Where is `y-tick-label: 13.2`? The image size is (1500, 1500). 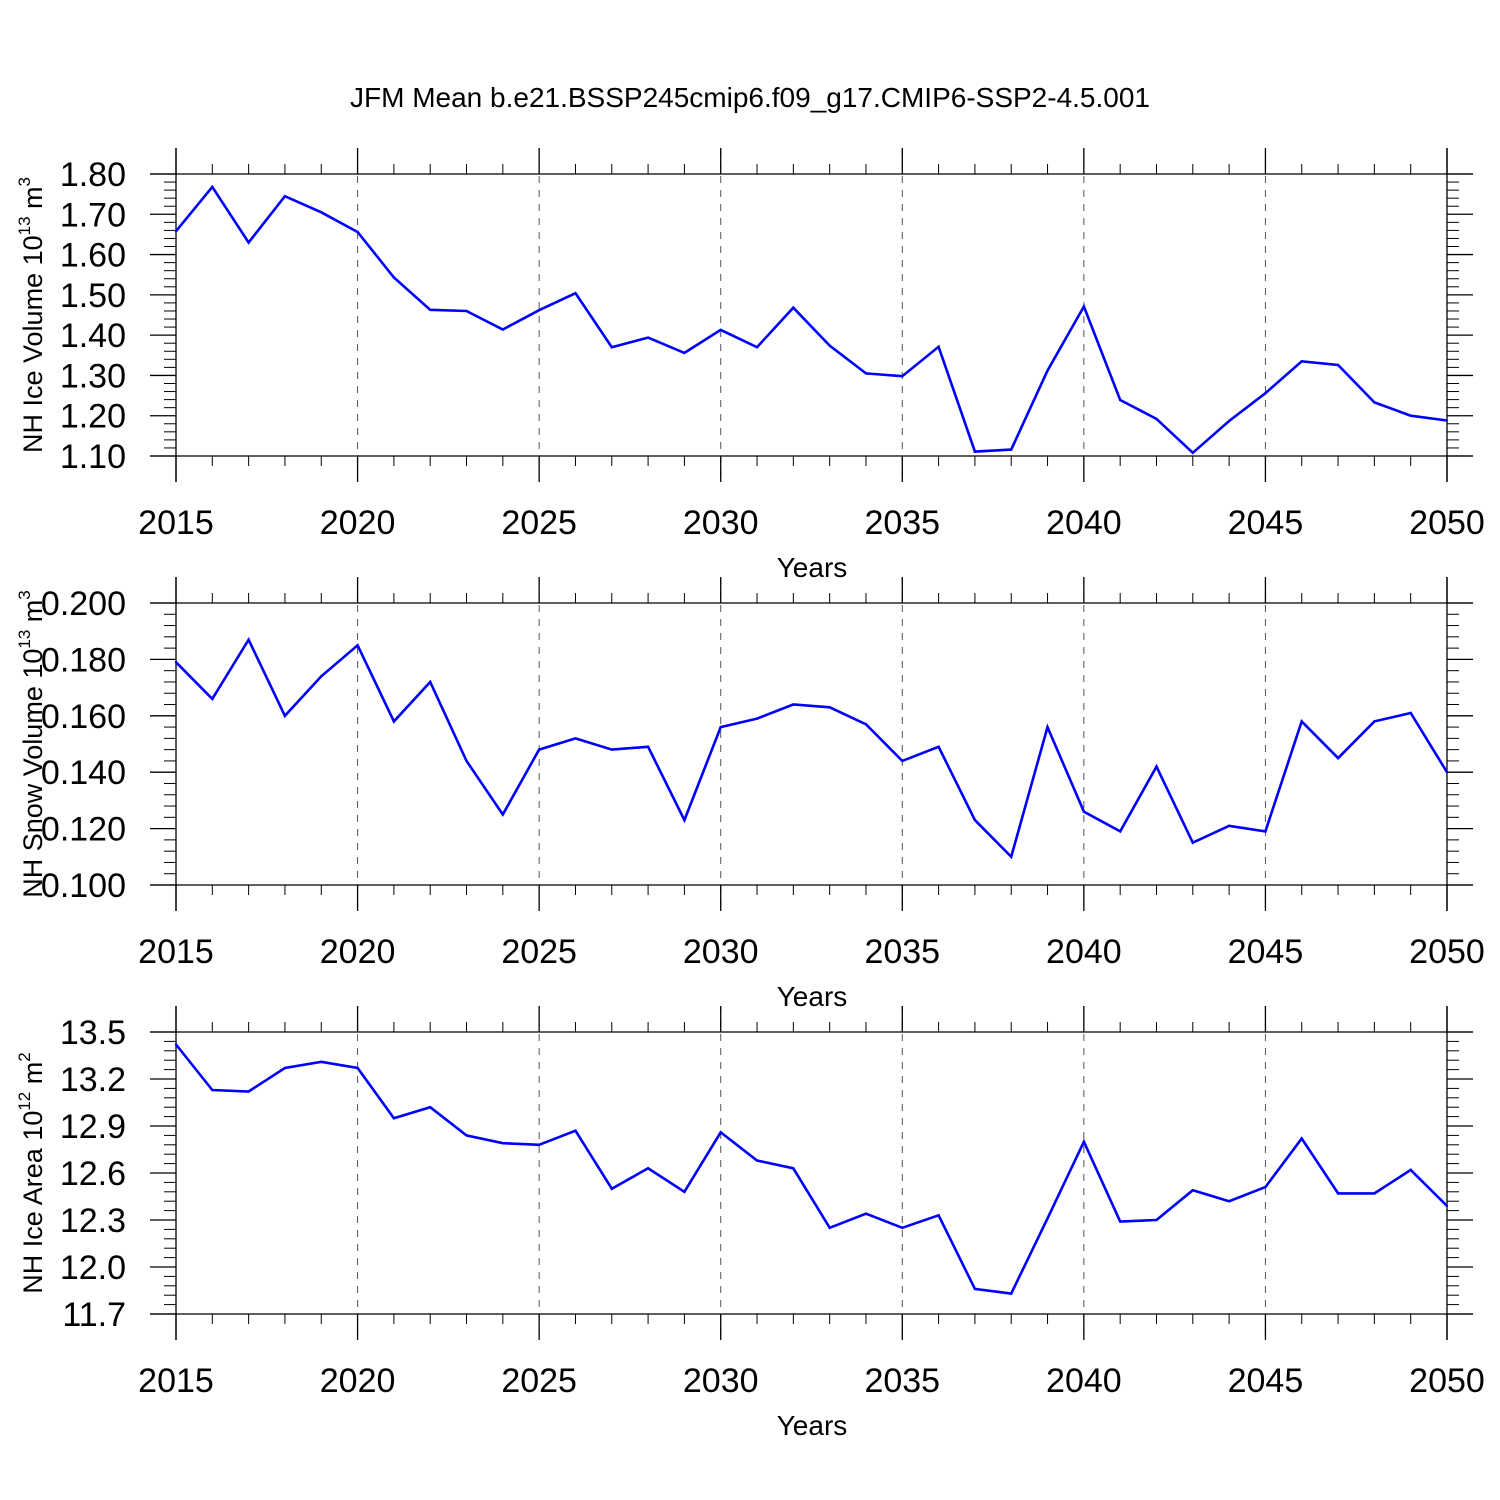 y-tick-label: 13.2 is located at coordinates (93, 1080).